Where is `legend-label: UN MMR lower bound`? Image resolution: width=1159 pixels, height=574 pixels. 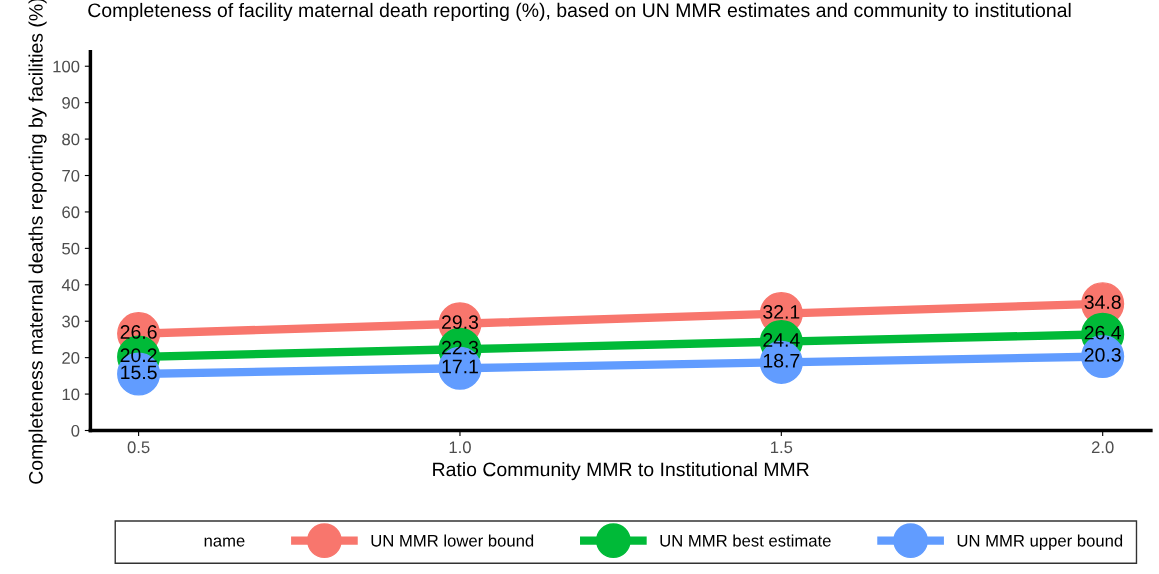
legend-label: UN MMR lower bound is located at coordinates (452, 540).